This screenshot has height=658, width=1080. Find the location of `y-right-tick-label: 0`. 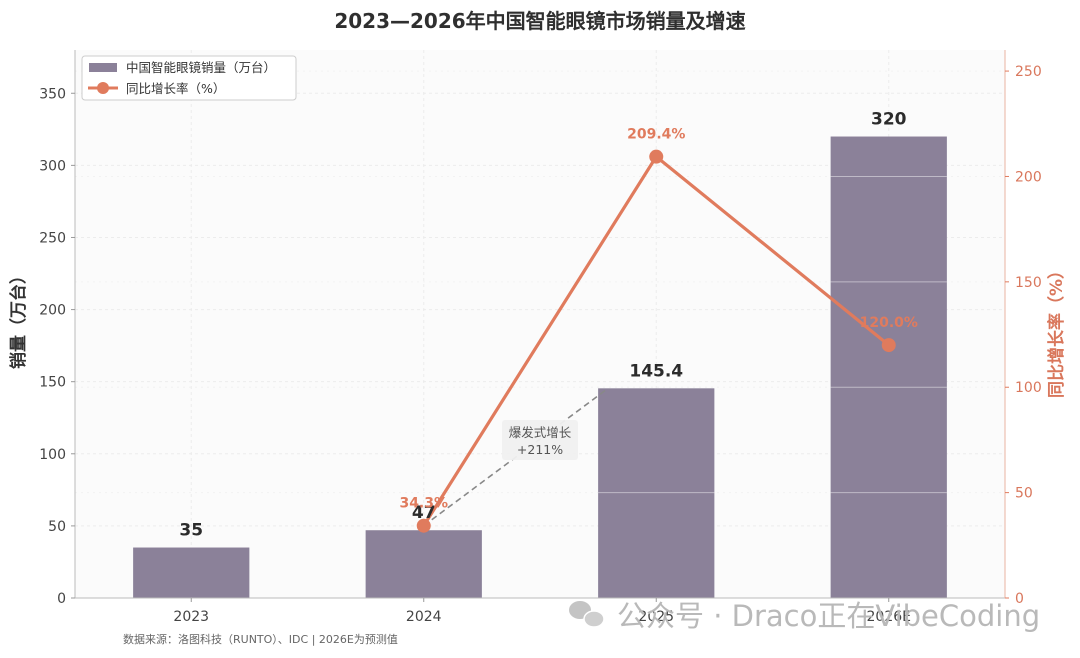

y-right-tick-label: 0 is located at coordinates (1019, 599).